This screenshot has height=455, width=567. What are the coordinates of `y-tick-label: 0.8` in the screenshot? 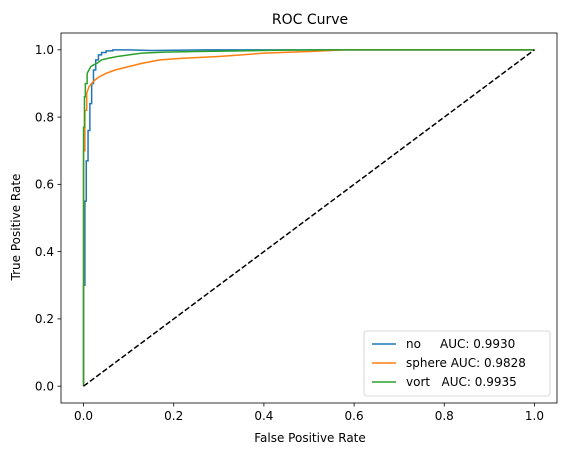 It's located at (44, 117).